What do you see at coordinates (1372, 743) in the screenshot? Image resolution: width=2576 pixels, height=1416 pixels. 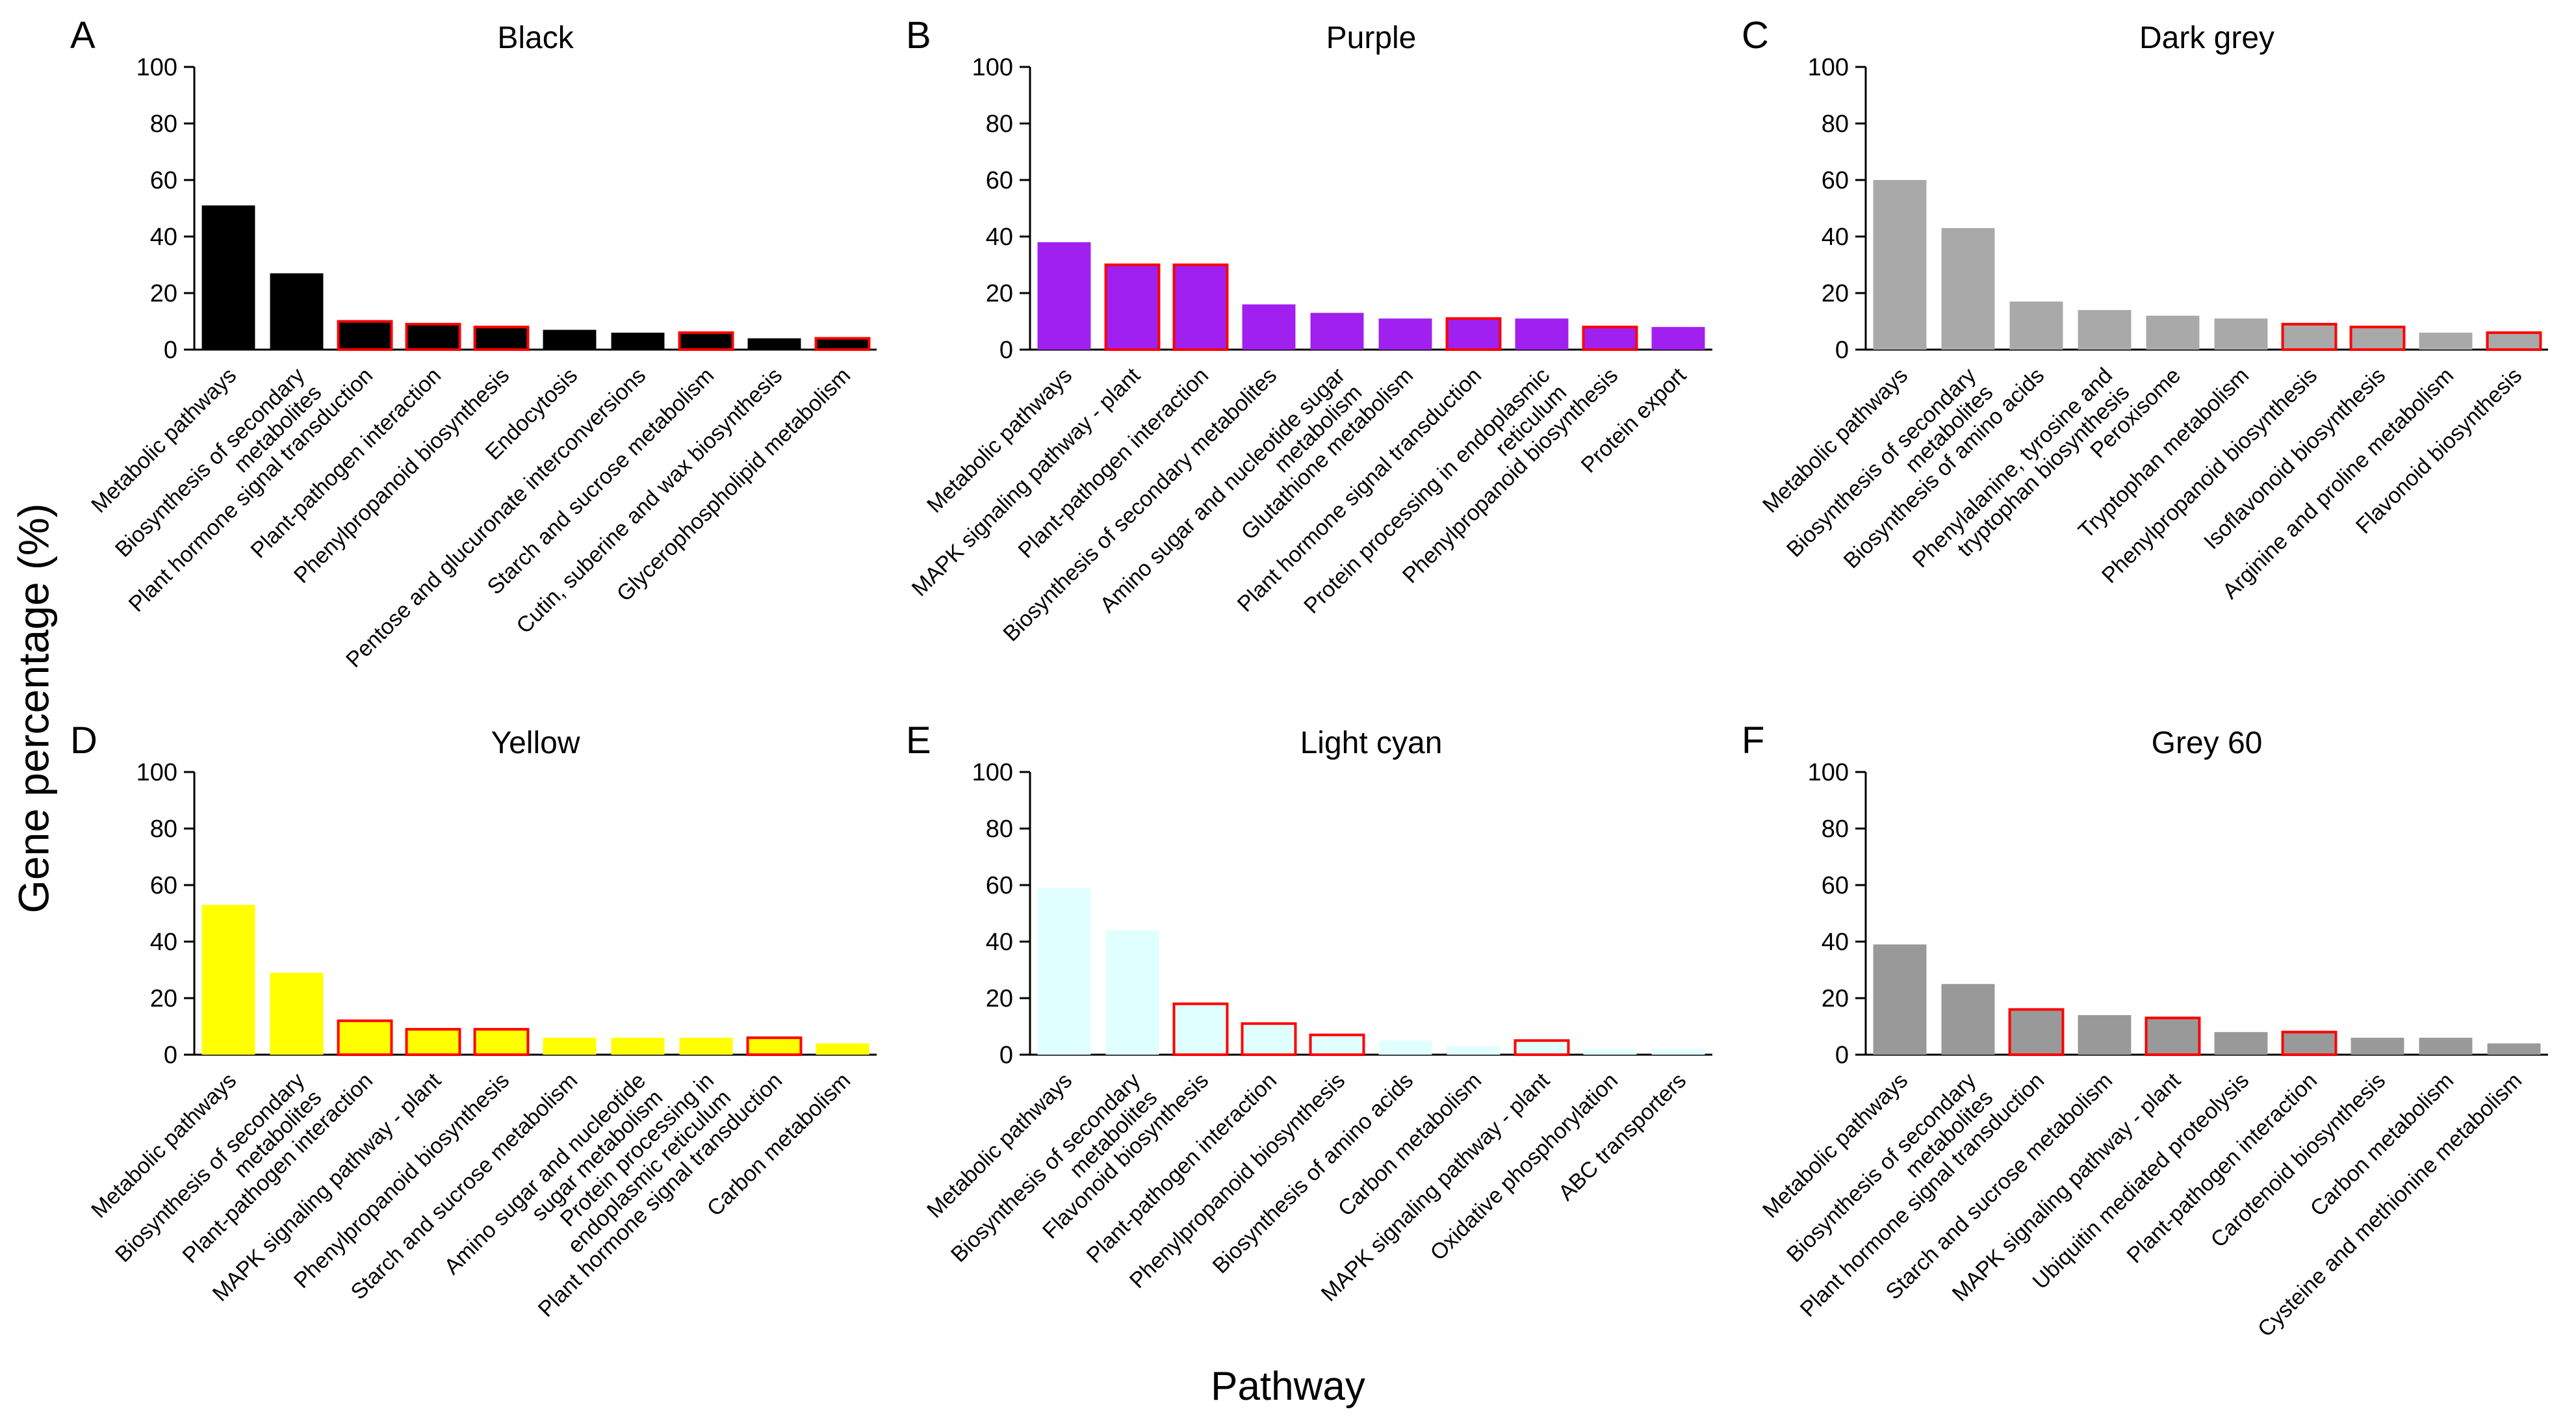 I see `chart-title: Light cyan` at bounding box center [1372, 743].